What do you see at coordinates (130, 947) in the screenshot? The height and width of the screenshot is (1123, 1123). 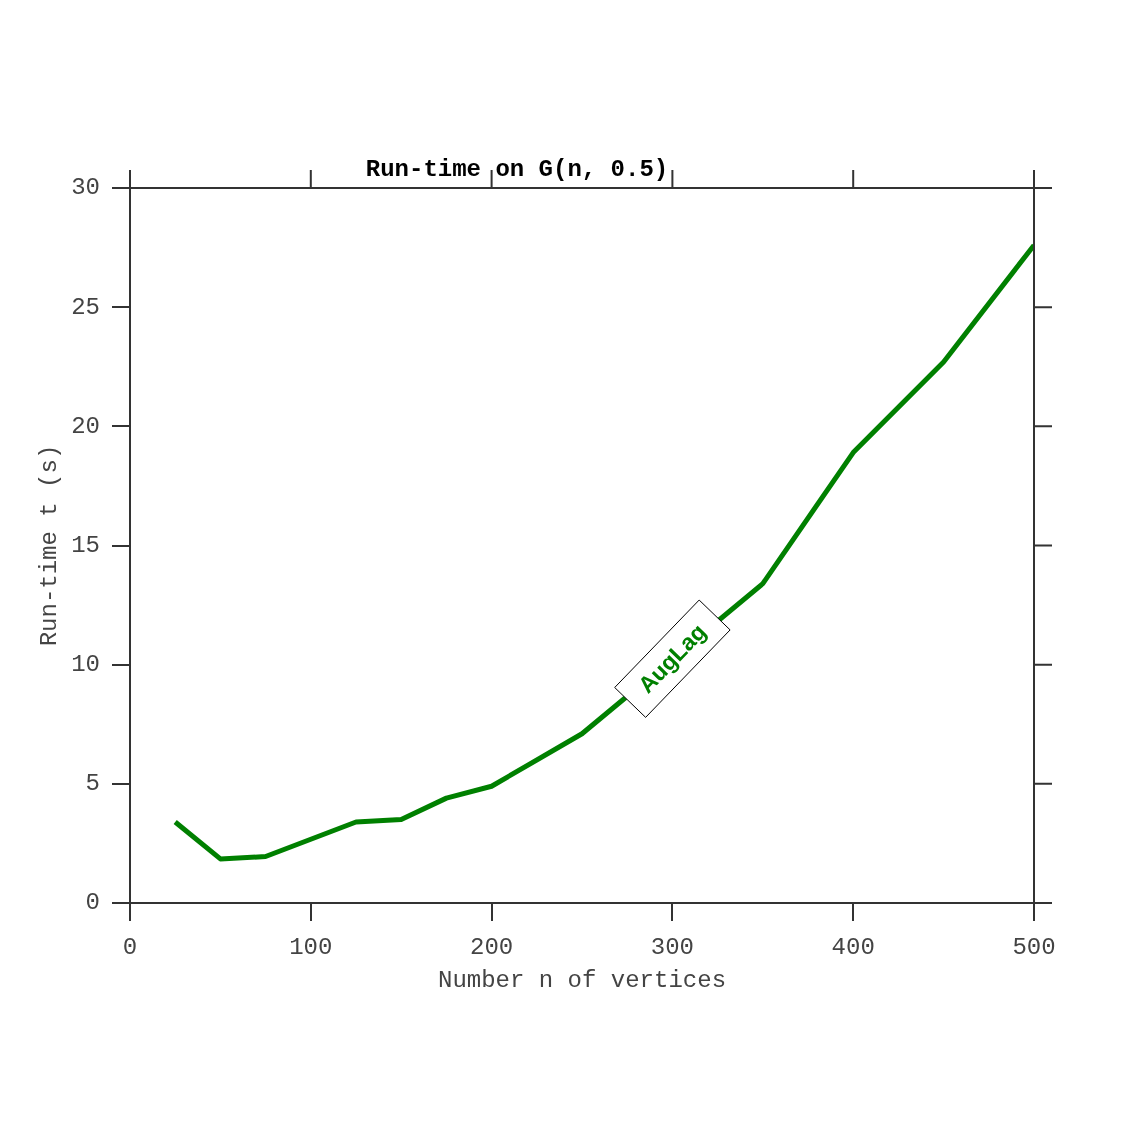 I see `x-tick-label: 0` at bounding box center [130, 947].